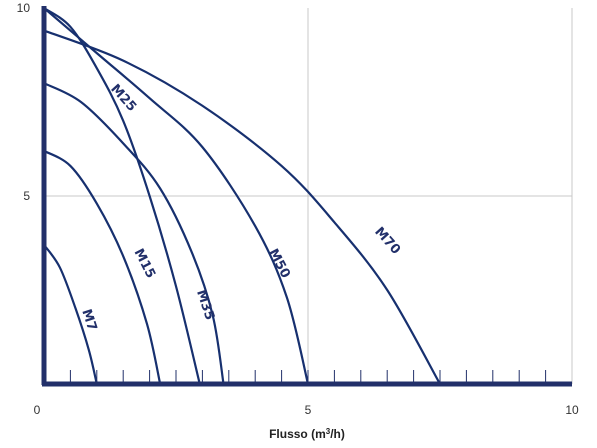 The width and height of the screenshot is (597, 448). Describe the element at coordinates (24, 8) in the screenshot. I see `y-tick-label-10: 10` at that location.